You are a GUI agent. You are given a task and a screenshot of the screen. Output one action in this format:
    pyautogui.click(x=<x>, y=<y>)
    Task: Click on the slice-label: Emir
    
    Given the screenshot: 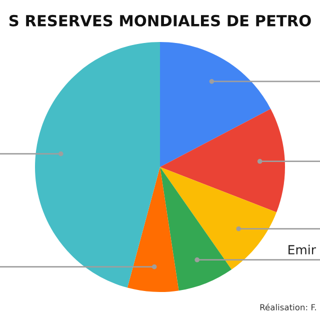 What is the action you would take?
    pyautogui.click(x=302, y=249)
    